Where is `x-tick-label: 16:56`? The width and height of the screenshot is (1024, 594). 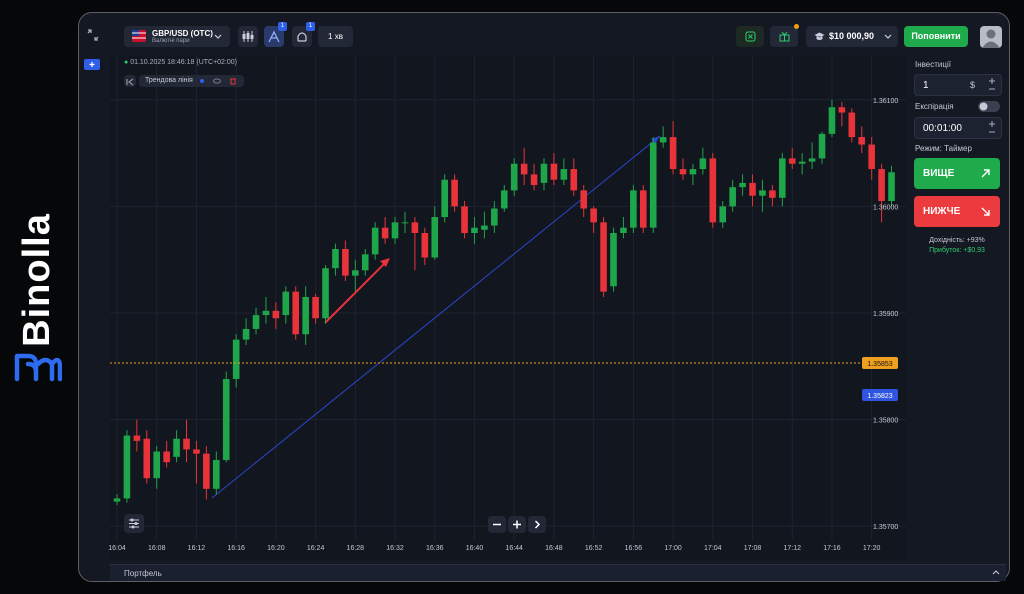
x-tick-label: 16:56 is located at coordinates (634, 548).